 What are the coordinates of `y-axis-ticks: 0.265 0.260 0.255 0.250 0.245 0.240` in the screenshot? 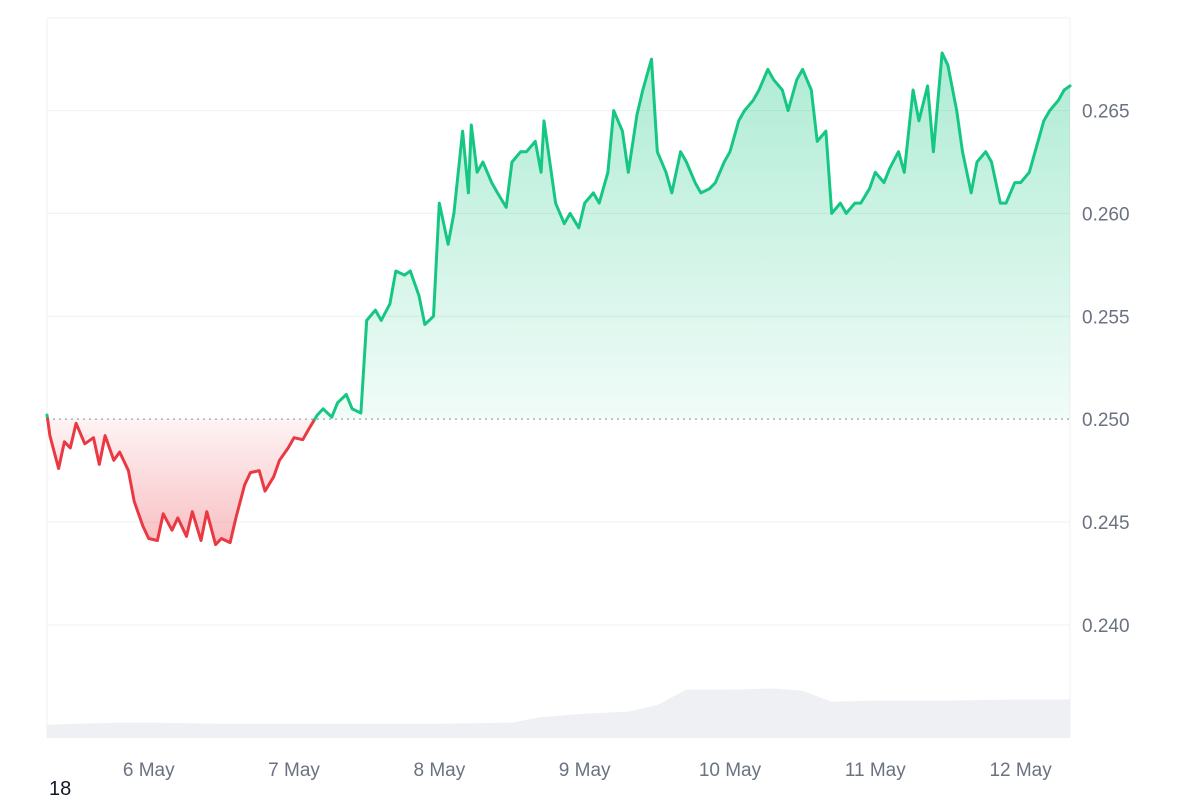 It's located at (1106, 369).